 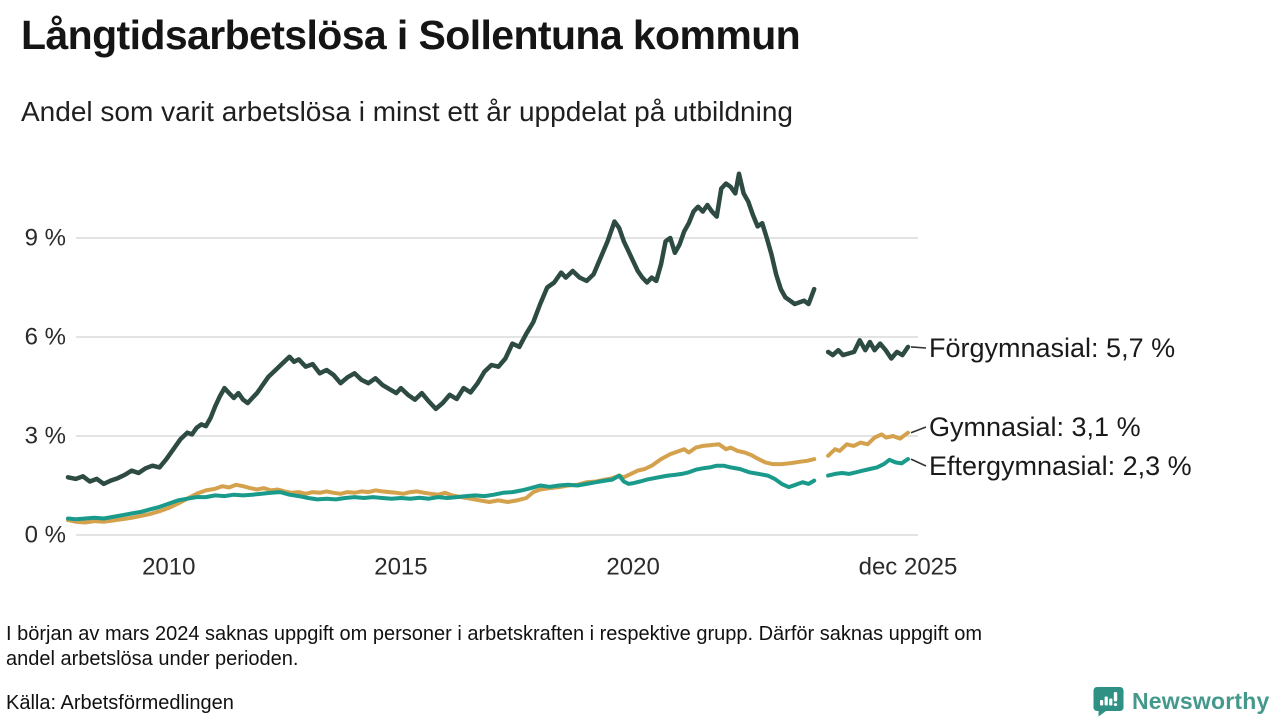 What do you see at coordinates (632, 567) in the screenshot?
I see `x-axis-tick-label: 2020` at bounding box center [632, 567].